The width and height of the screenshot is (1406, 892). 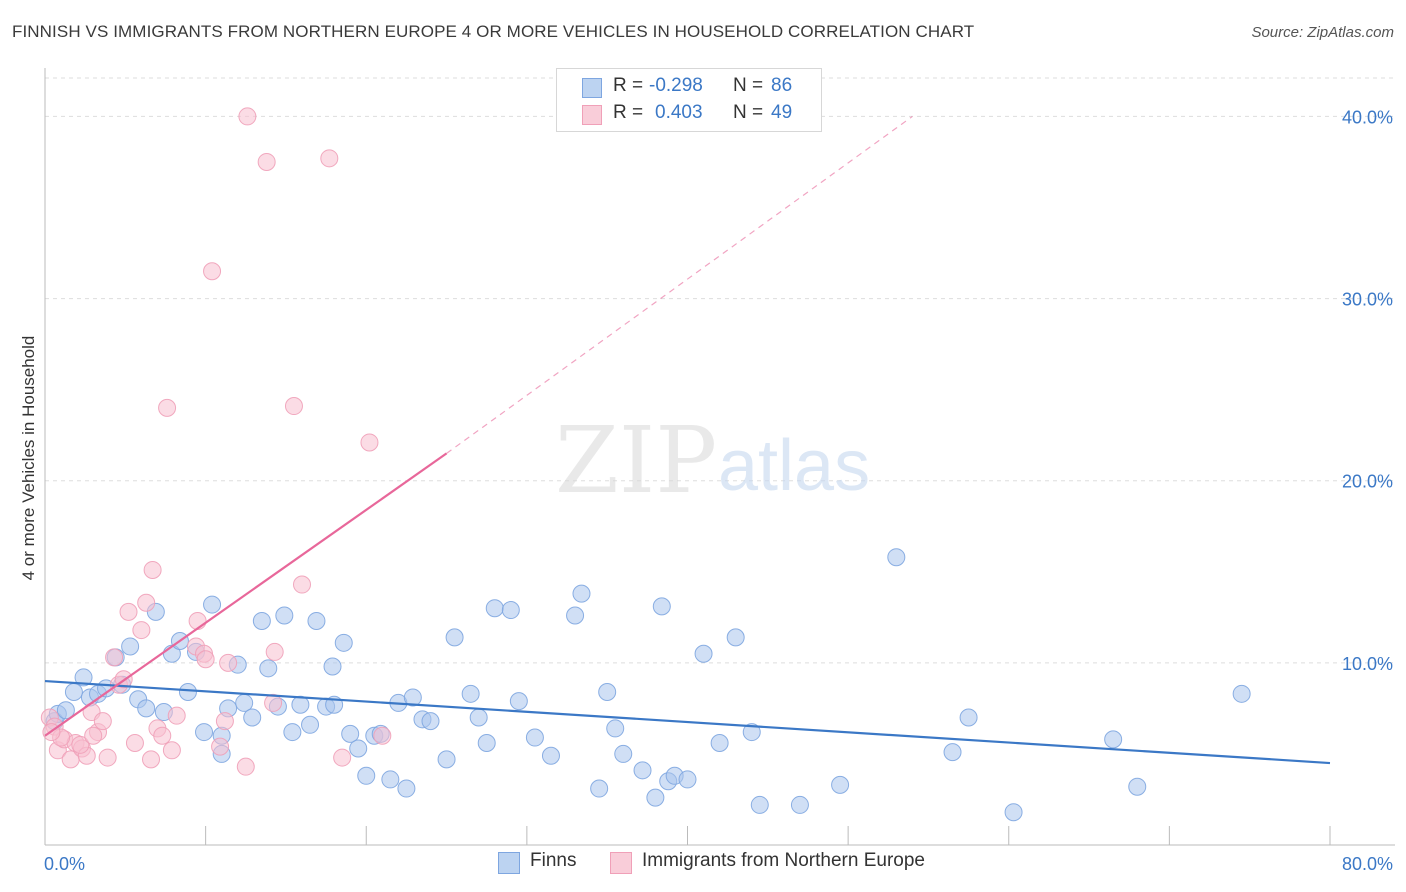 What do you see at coordinates (782, 112) in the screenshot?
I see `legend-n-value: 49` at bounding box center [782, 112].